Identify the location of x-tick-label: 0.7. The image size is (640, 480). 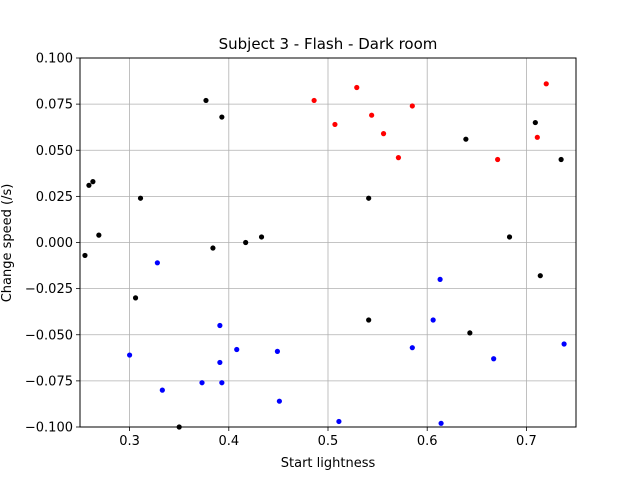
(526, 441).